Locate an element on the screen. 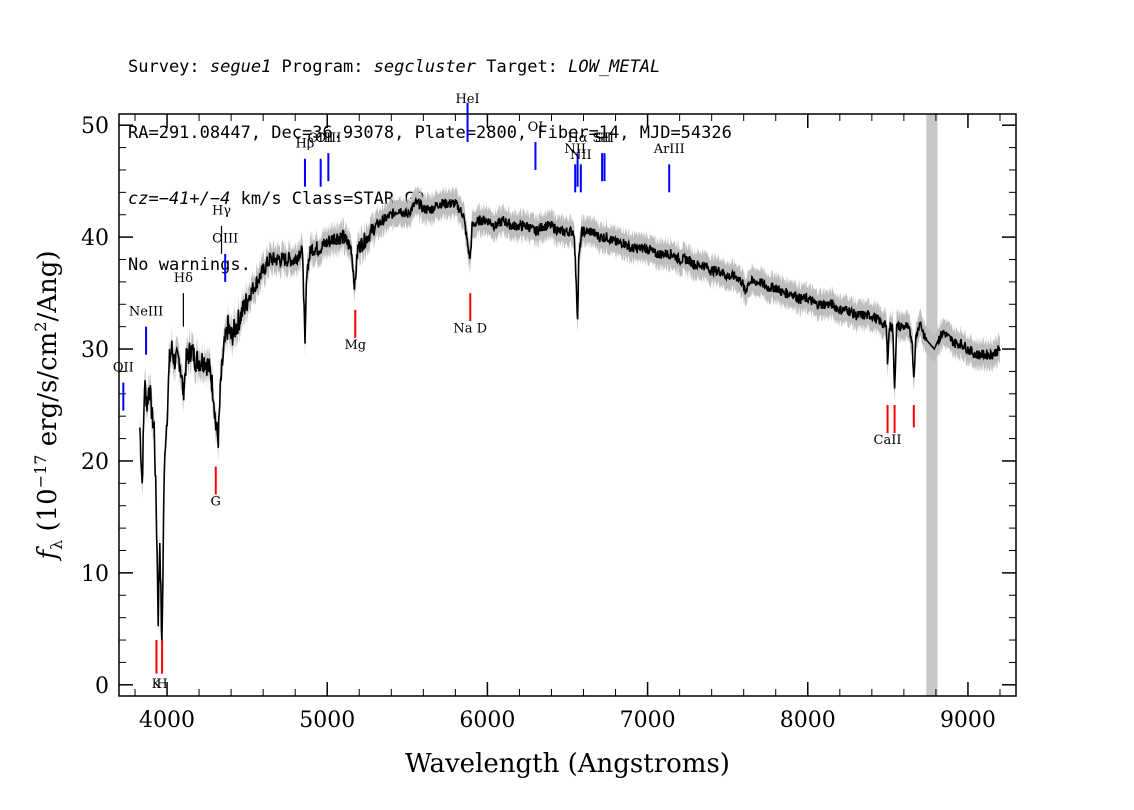 The width and height of the screenshot is (1134, 810). x-tick-label: 5000 is located at coordinates (327, 720).